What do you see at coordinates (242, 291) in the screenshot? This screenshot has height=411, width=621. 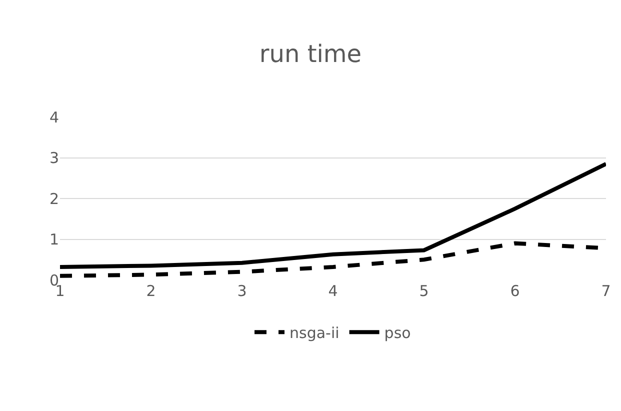 I see `x-tick-label: 3` at bounding box center [242, 291].